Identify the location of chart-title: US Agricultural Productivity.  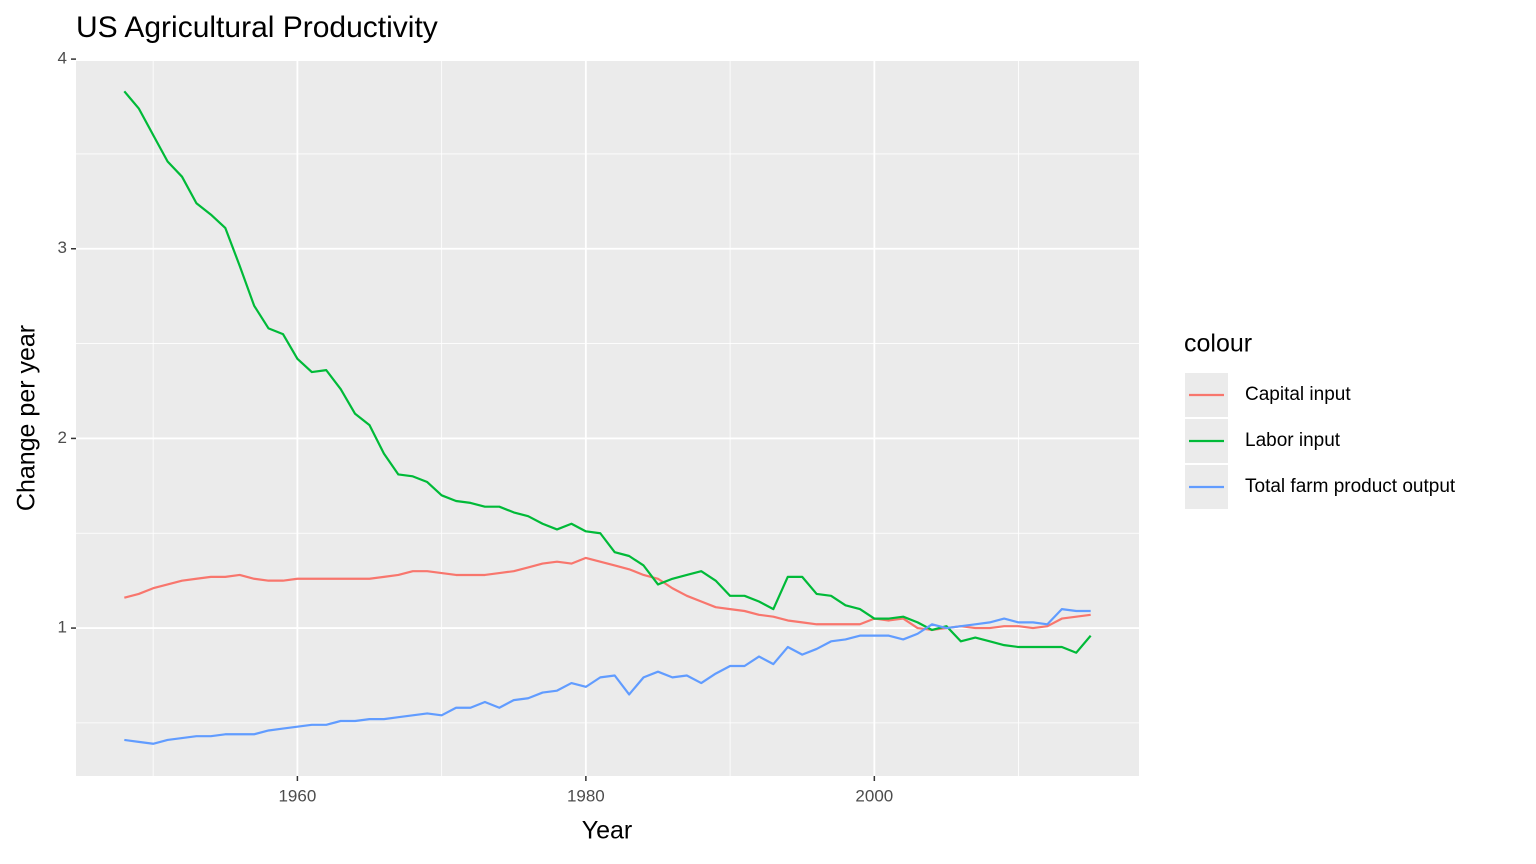
(257, 27).